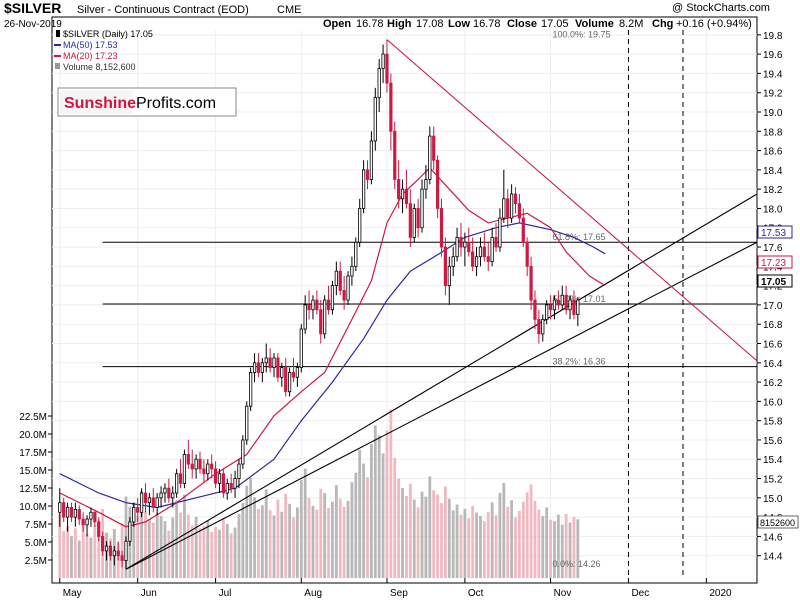 This screenshot has width=800, height=600. Describe the element at coordinates (721, 8) in the screenshot. I see `watermark: @ StockCharts.com` at that location.